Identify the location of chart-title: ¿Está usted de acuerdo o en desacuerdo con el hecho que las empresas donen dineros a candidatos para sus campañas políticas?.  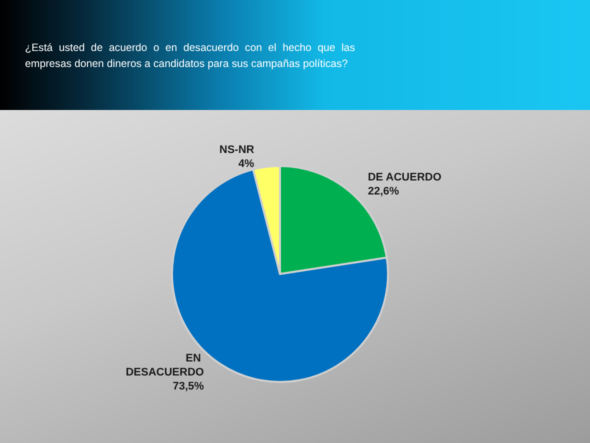
(190, 56).